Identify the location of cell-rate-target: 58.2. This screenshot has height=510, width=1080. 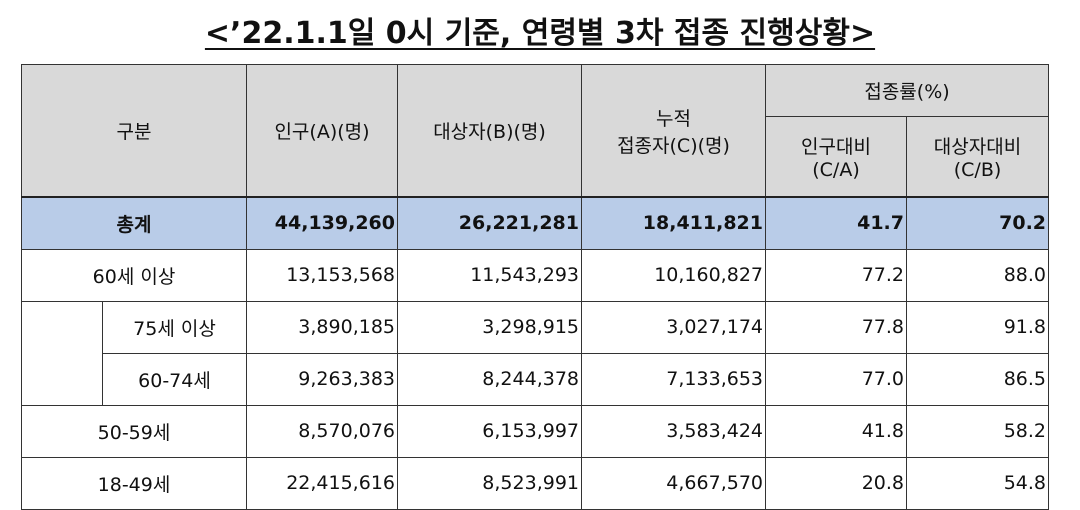
(977, 431).